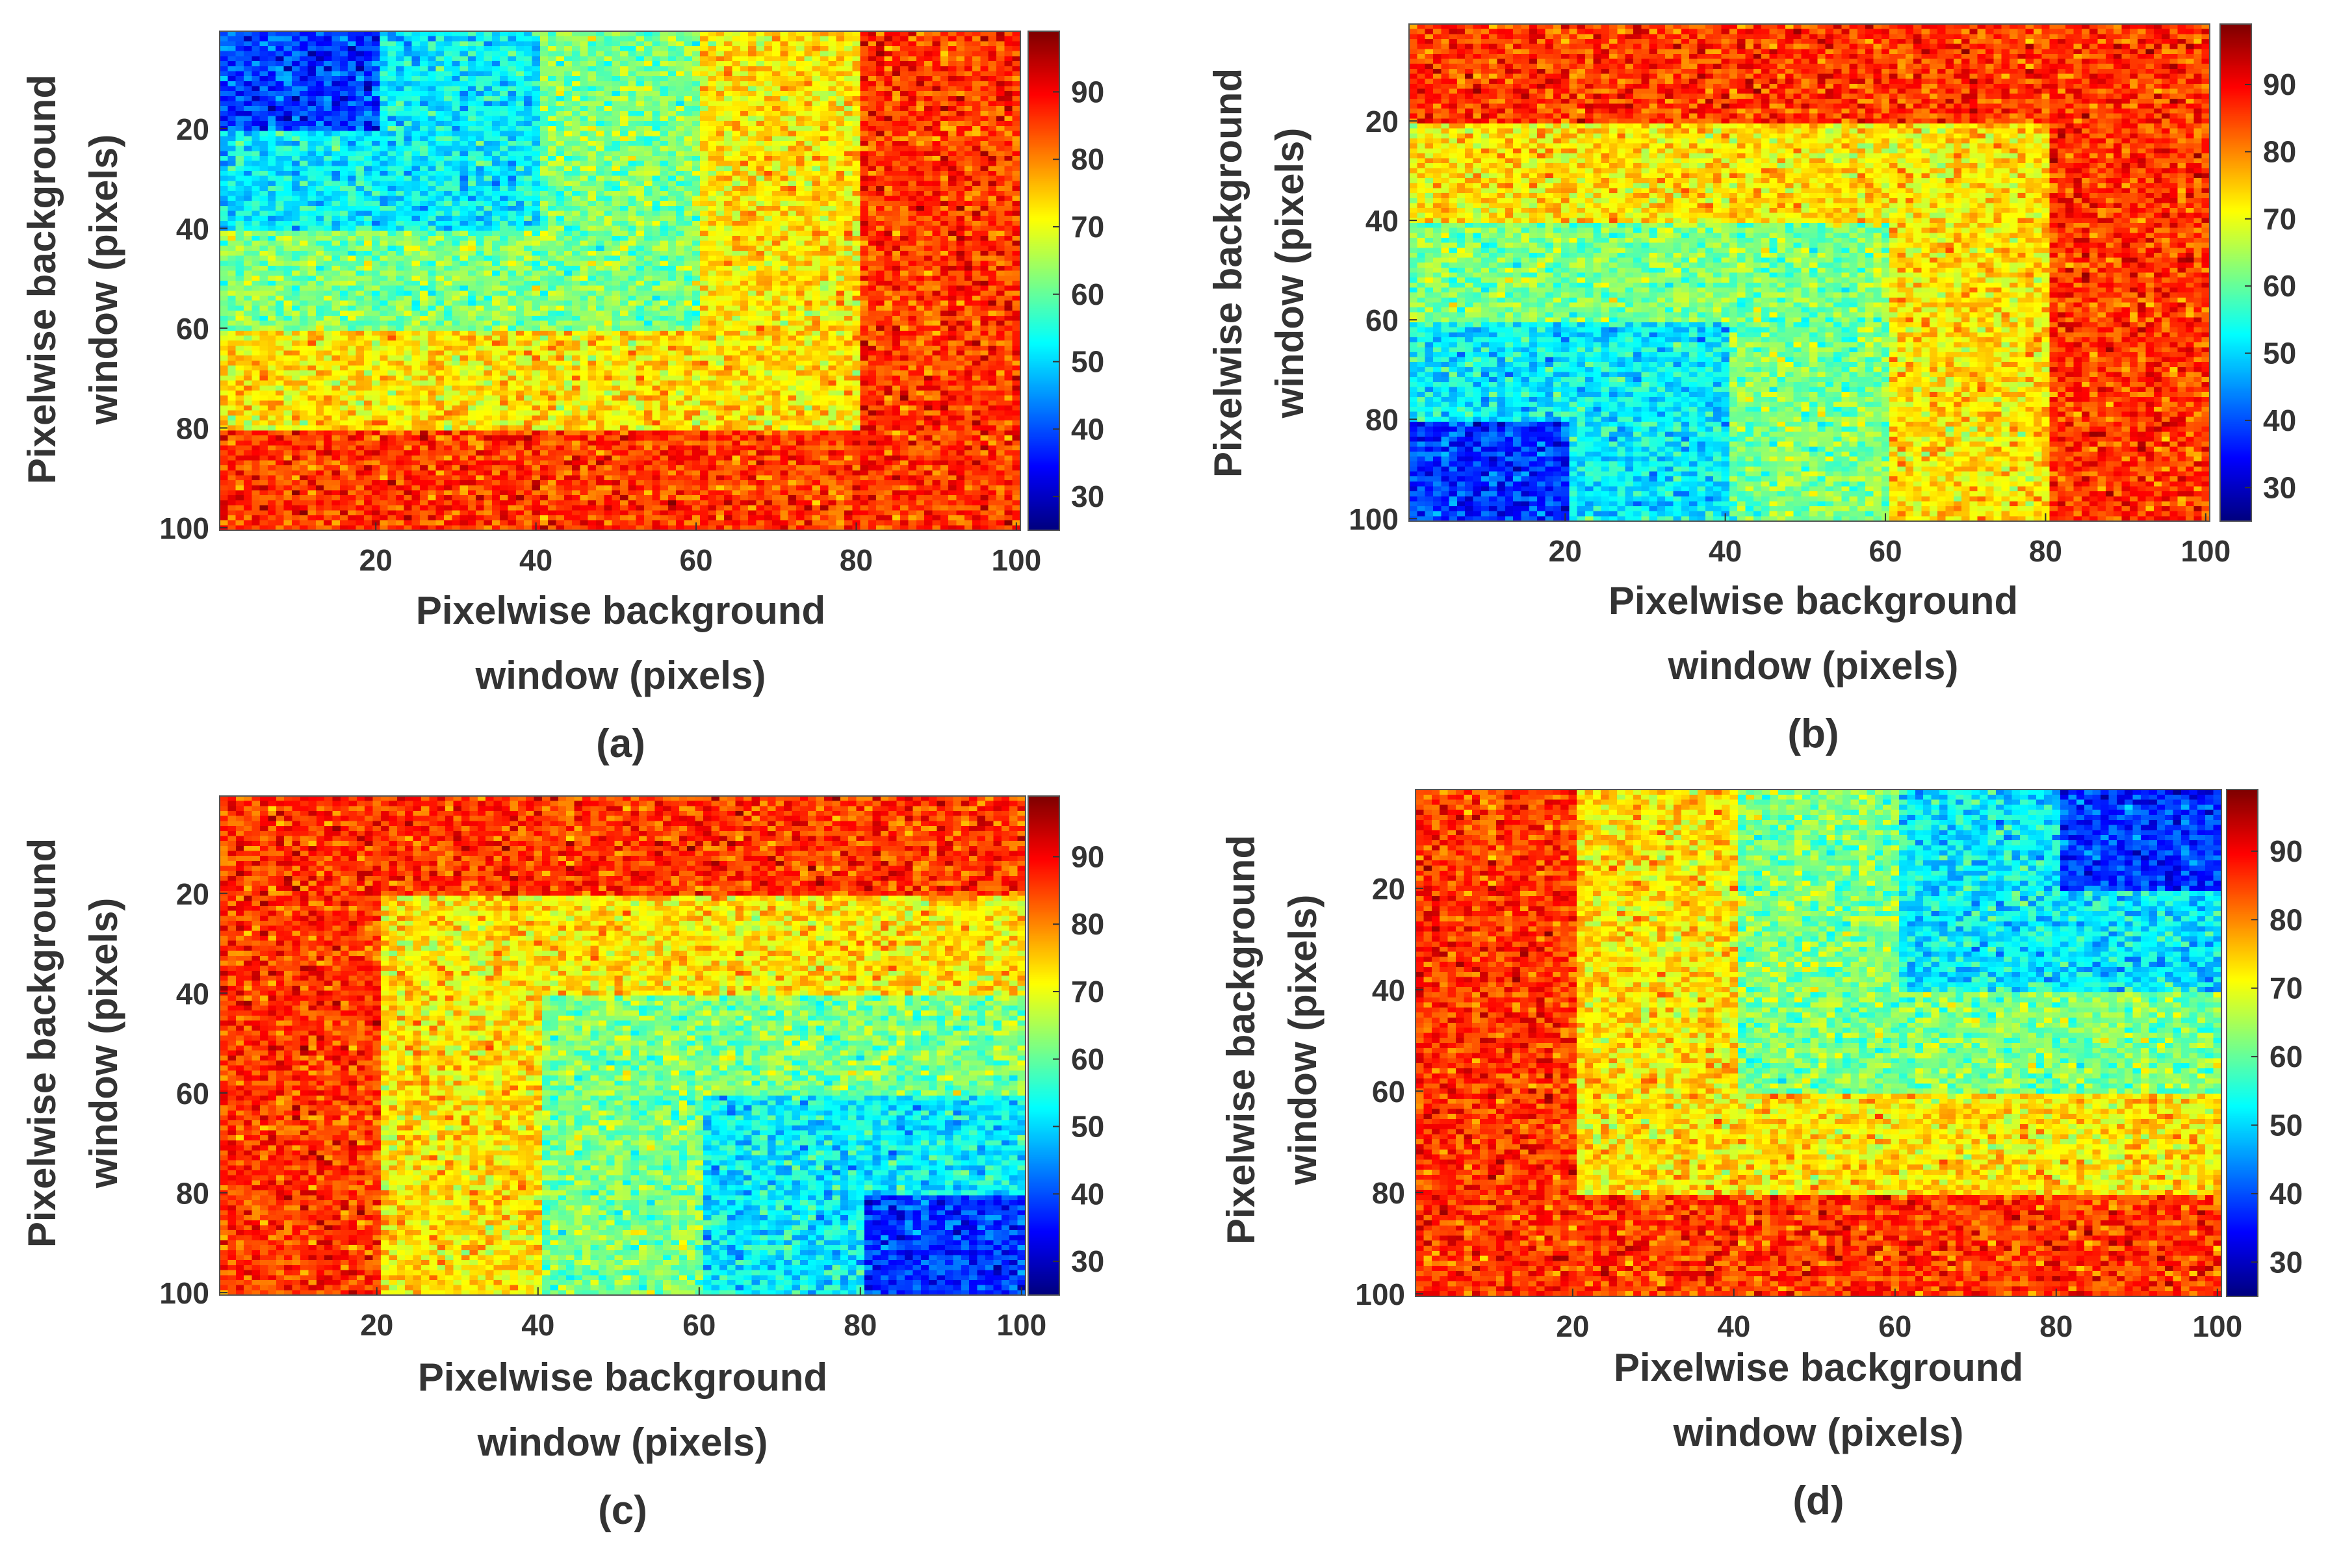  What do you see at coordinates (1813, 734) in the screenshot?
I see `panel-caption: (b)` at bounding box center [1813, 734].